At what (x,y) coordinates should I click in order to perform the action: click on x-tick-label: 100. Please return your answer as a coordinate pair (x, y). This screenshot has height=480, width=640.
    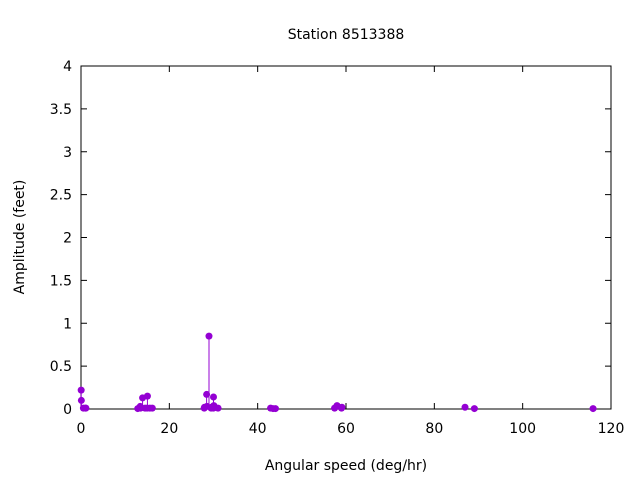
    Looking at the image, I should click on (522, 429).